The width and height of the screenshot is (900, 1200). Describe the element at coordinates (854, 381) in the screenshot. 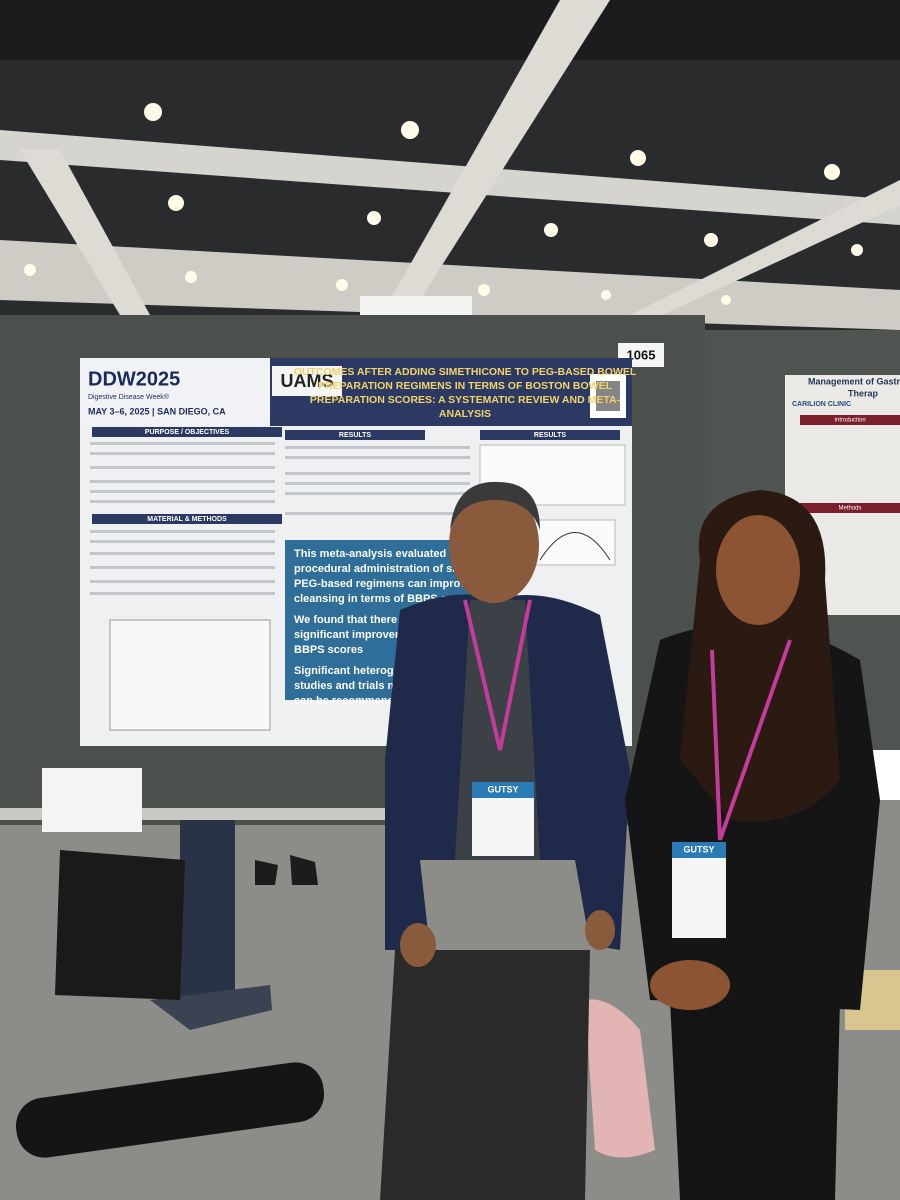

I see `side-title: Management of Gastrointe` at that location.